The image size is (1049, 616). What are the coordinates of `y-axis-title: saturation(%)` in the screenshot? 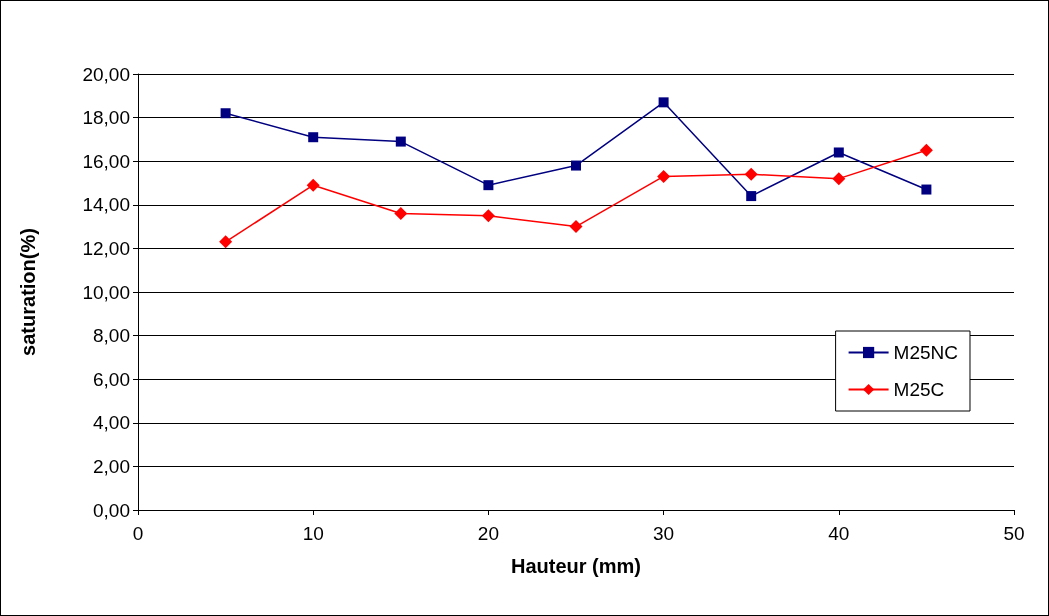 It's located at (28, 292).